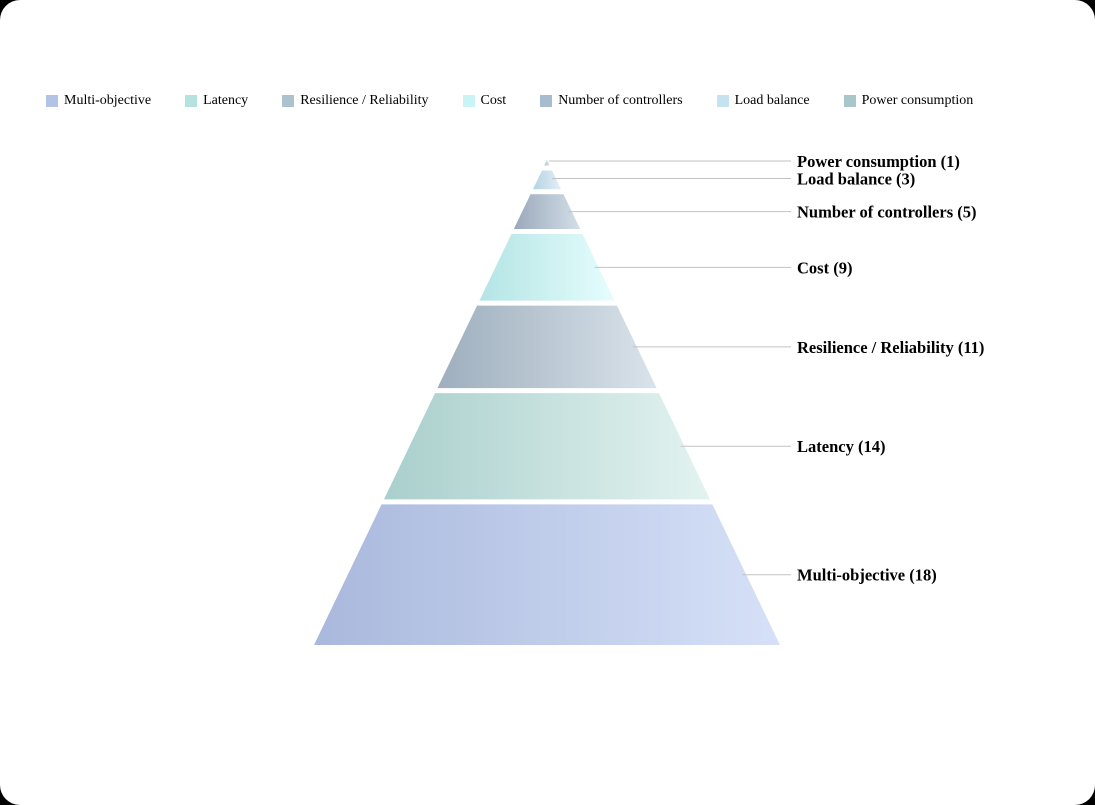 The width and height of the screenshot is (1095, 805). What do you see at coordinates (547, 446) in the screenshot?
I see `pyramid-layer-latency` at bounding box center [547, 446].